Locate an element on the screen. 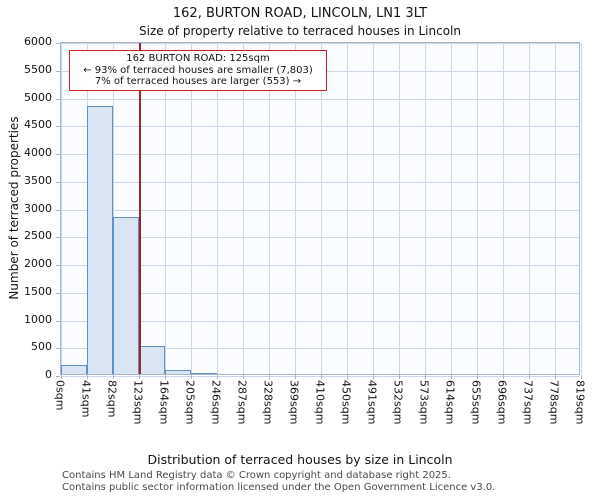 The height and width of the screenshot is (500, 600). y-tick-label: 3000 is located at coordinates (38, 208).